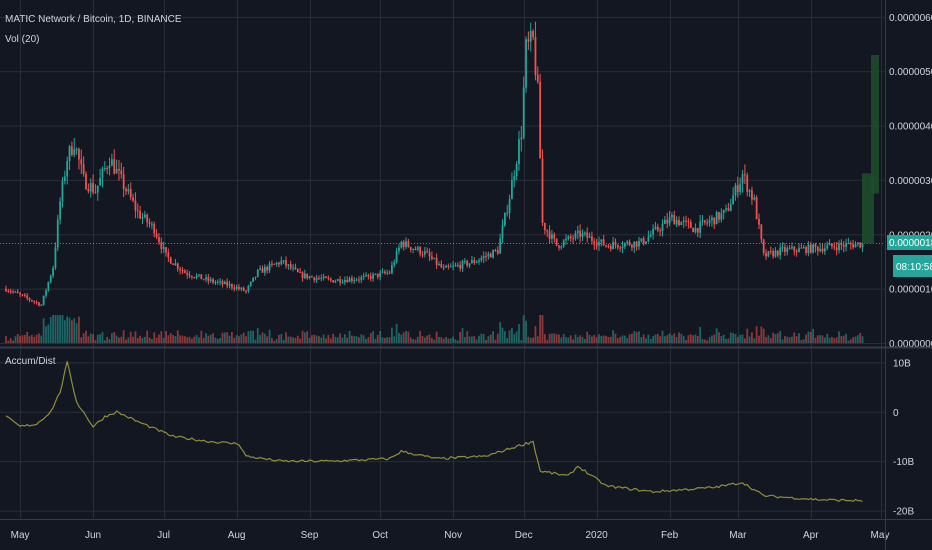 The image size is (932, 550). What do you see at coordinates (903, 437) in the screenshot?
I see `accum-dist-axis: 10B 0 -10B -20B` at bounding box center [903, 437].